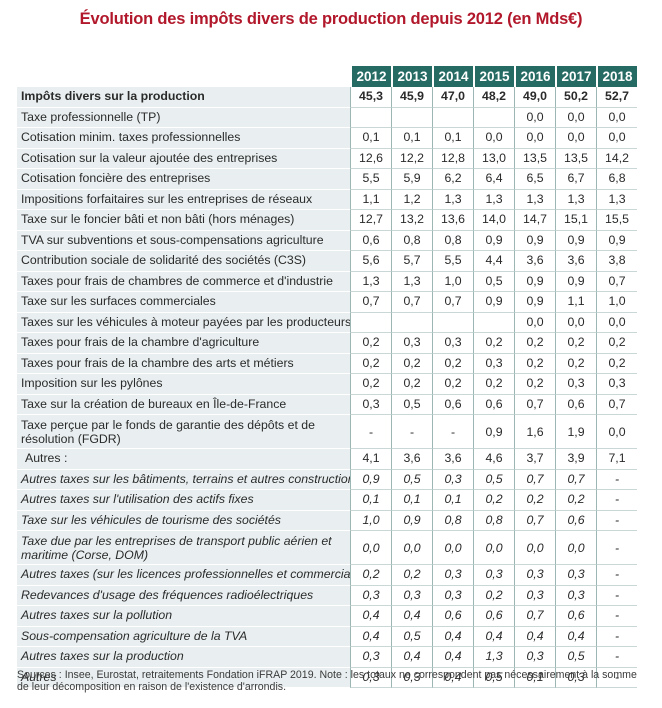  I want to click on row-label: Autres taxes sur la production, so click(183, 657).